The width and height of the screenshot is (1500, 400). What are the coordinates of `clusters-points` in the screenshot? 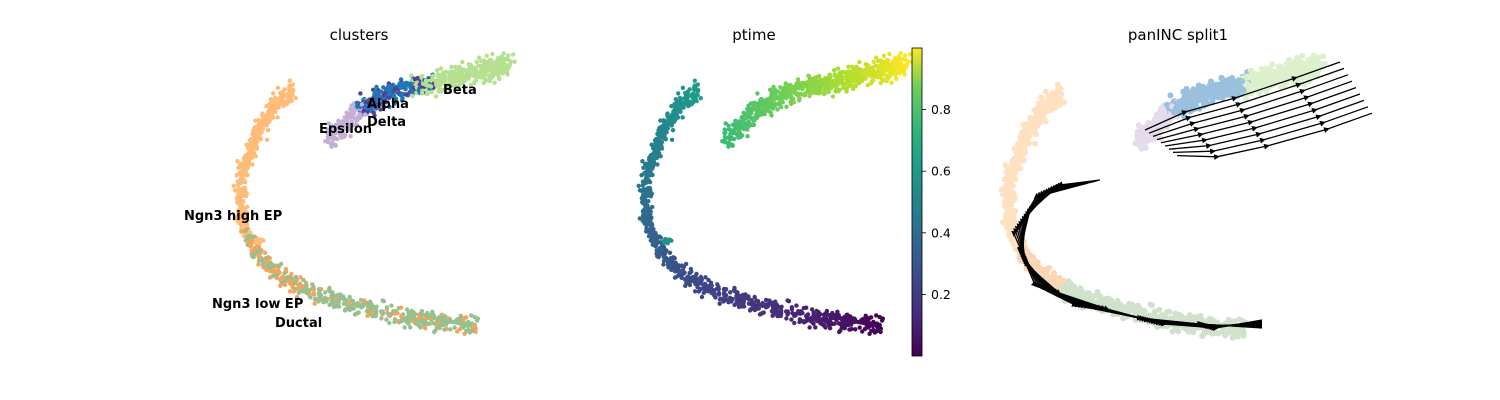 It's located at (374, 193).